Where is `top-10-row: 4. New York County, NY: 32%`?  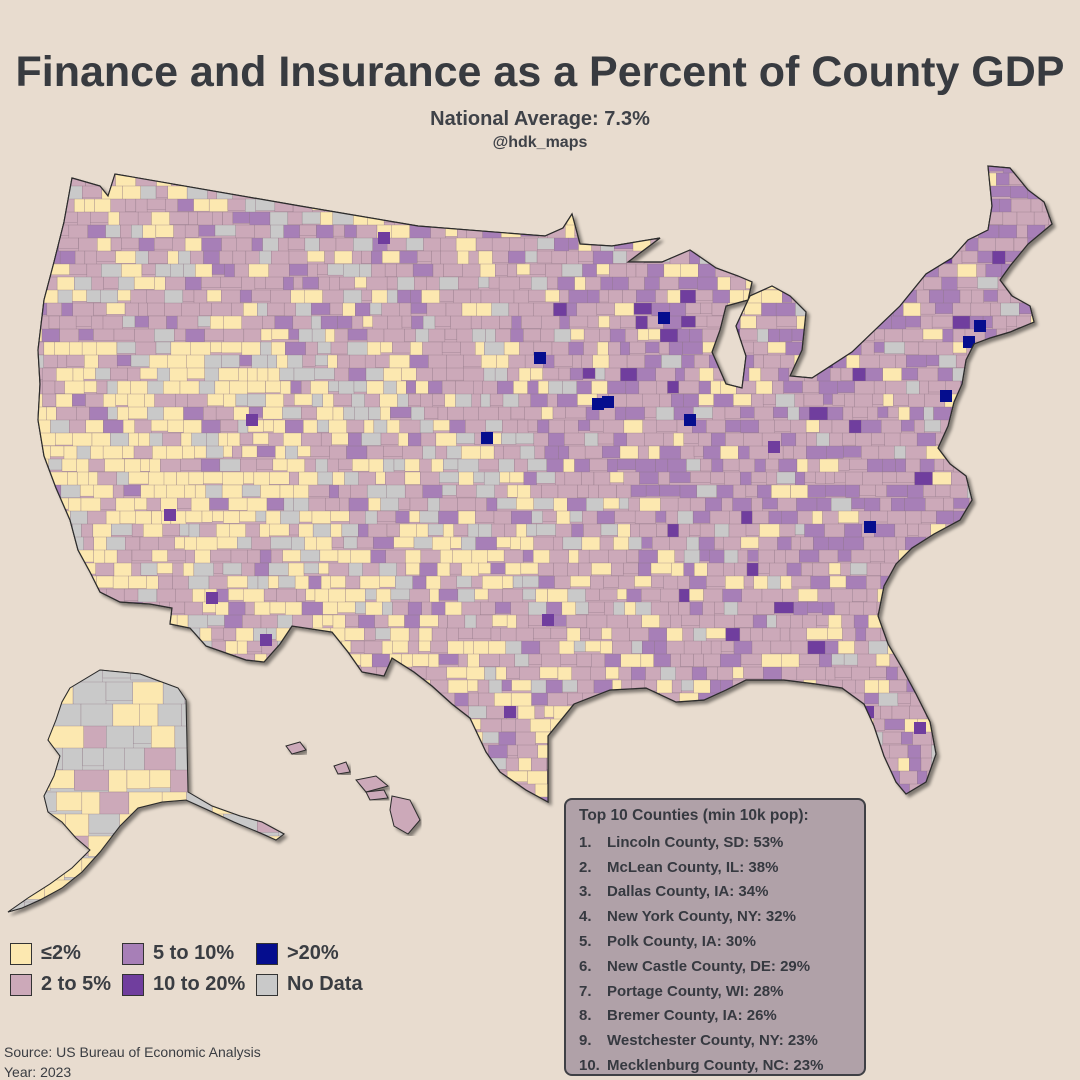
top-10-row: 4. New York County, NY: 32% is located at coordinates (715, 916).